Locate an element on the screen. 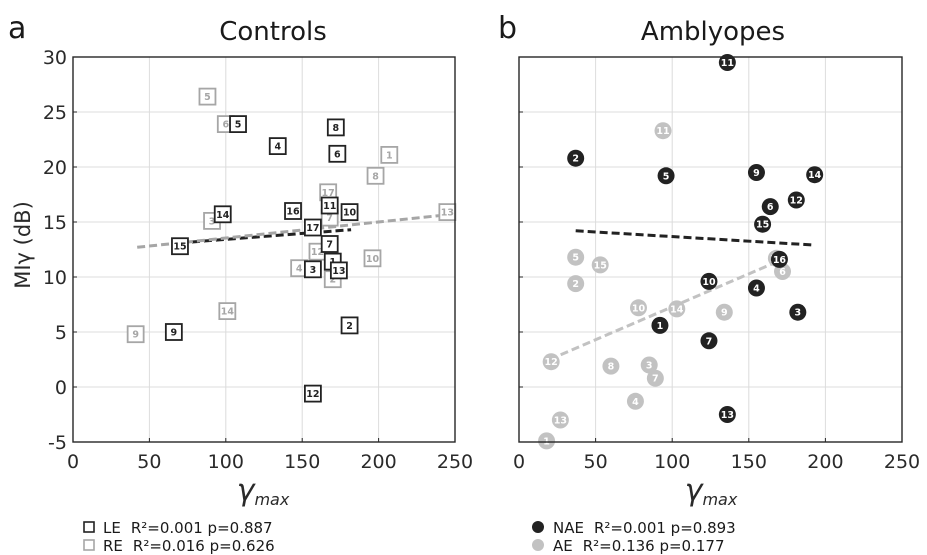 The image size is (927, 555). point-le-16: 16 is located at coordinates (293, 211).